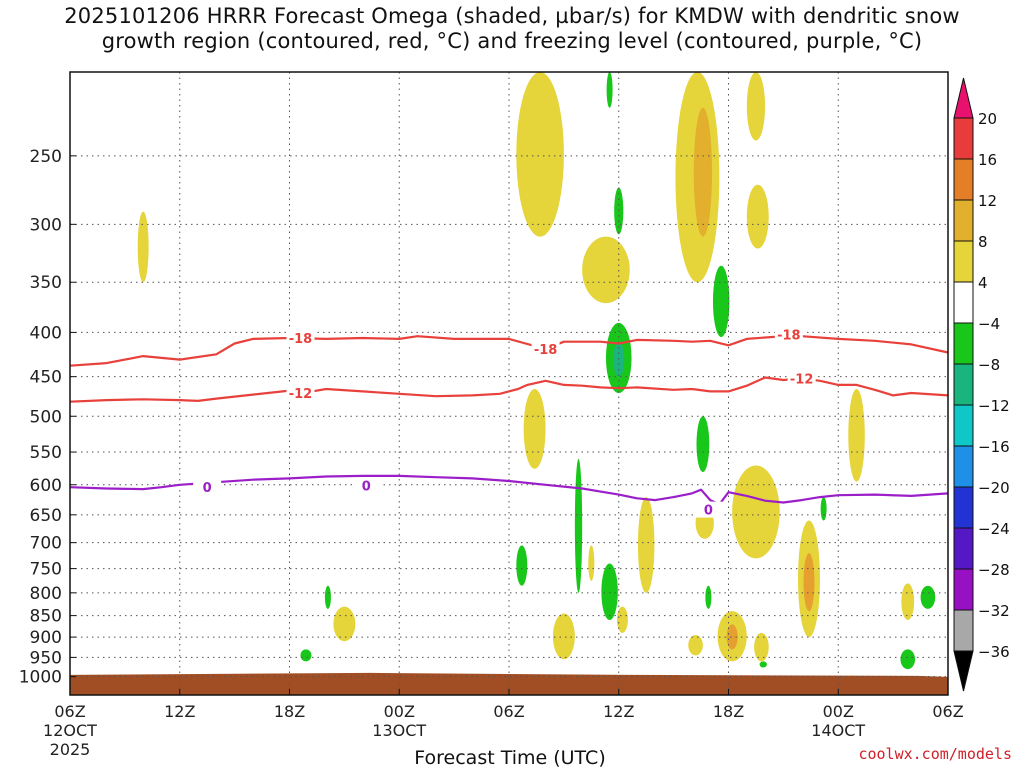 The width and height of the screenshot is (1024, 768). What do you see at coordinates (983, 283) in the screenshot?
I see `colorbar-label-4: 4` at bounding box center [983, 283].